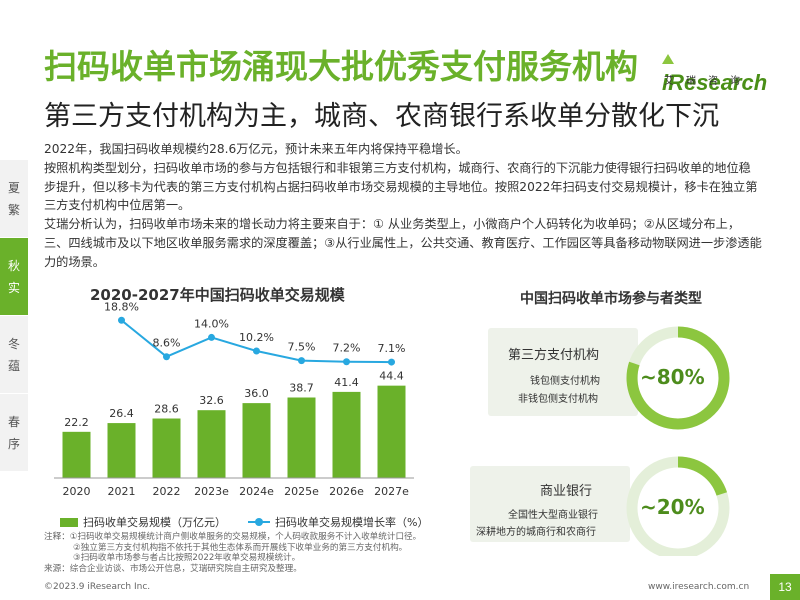 Image resolution: width=800 pixels, height=600 pixels. What do you see at coordinates (256, 149) in the screenshot?
I see `body-paragraph: 2022年，我国扫码收单规模约28.6万亿元，预计未来五年内将保持平稳增长。` at bounding box center [256, 149].